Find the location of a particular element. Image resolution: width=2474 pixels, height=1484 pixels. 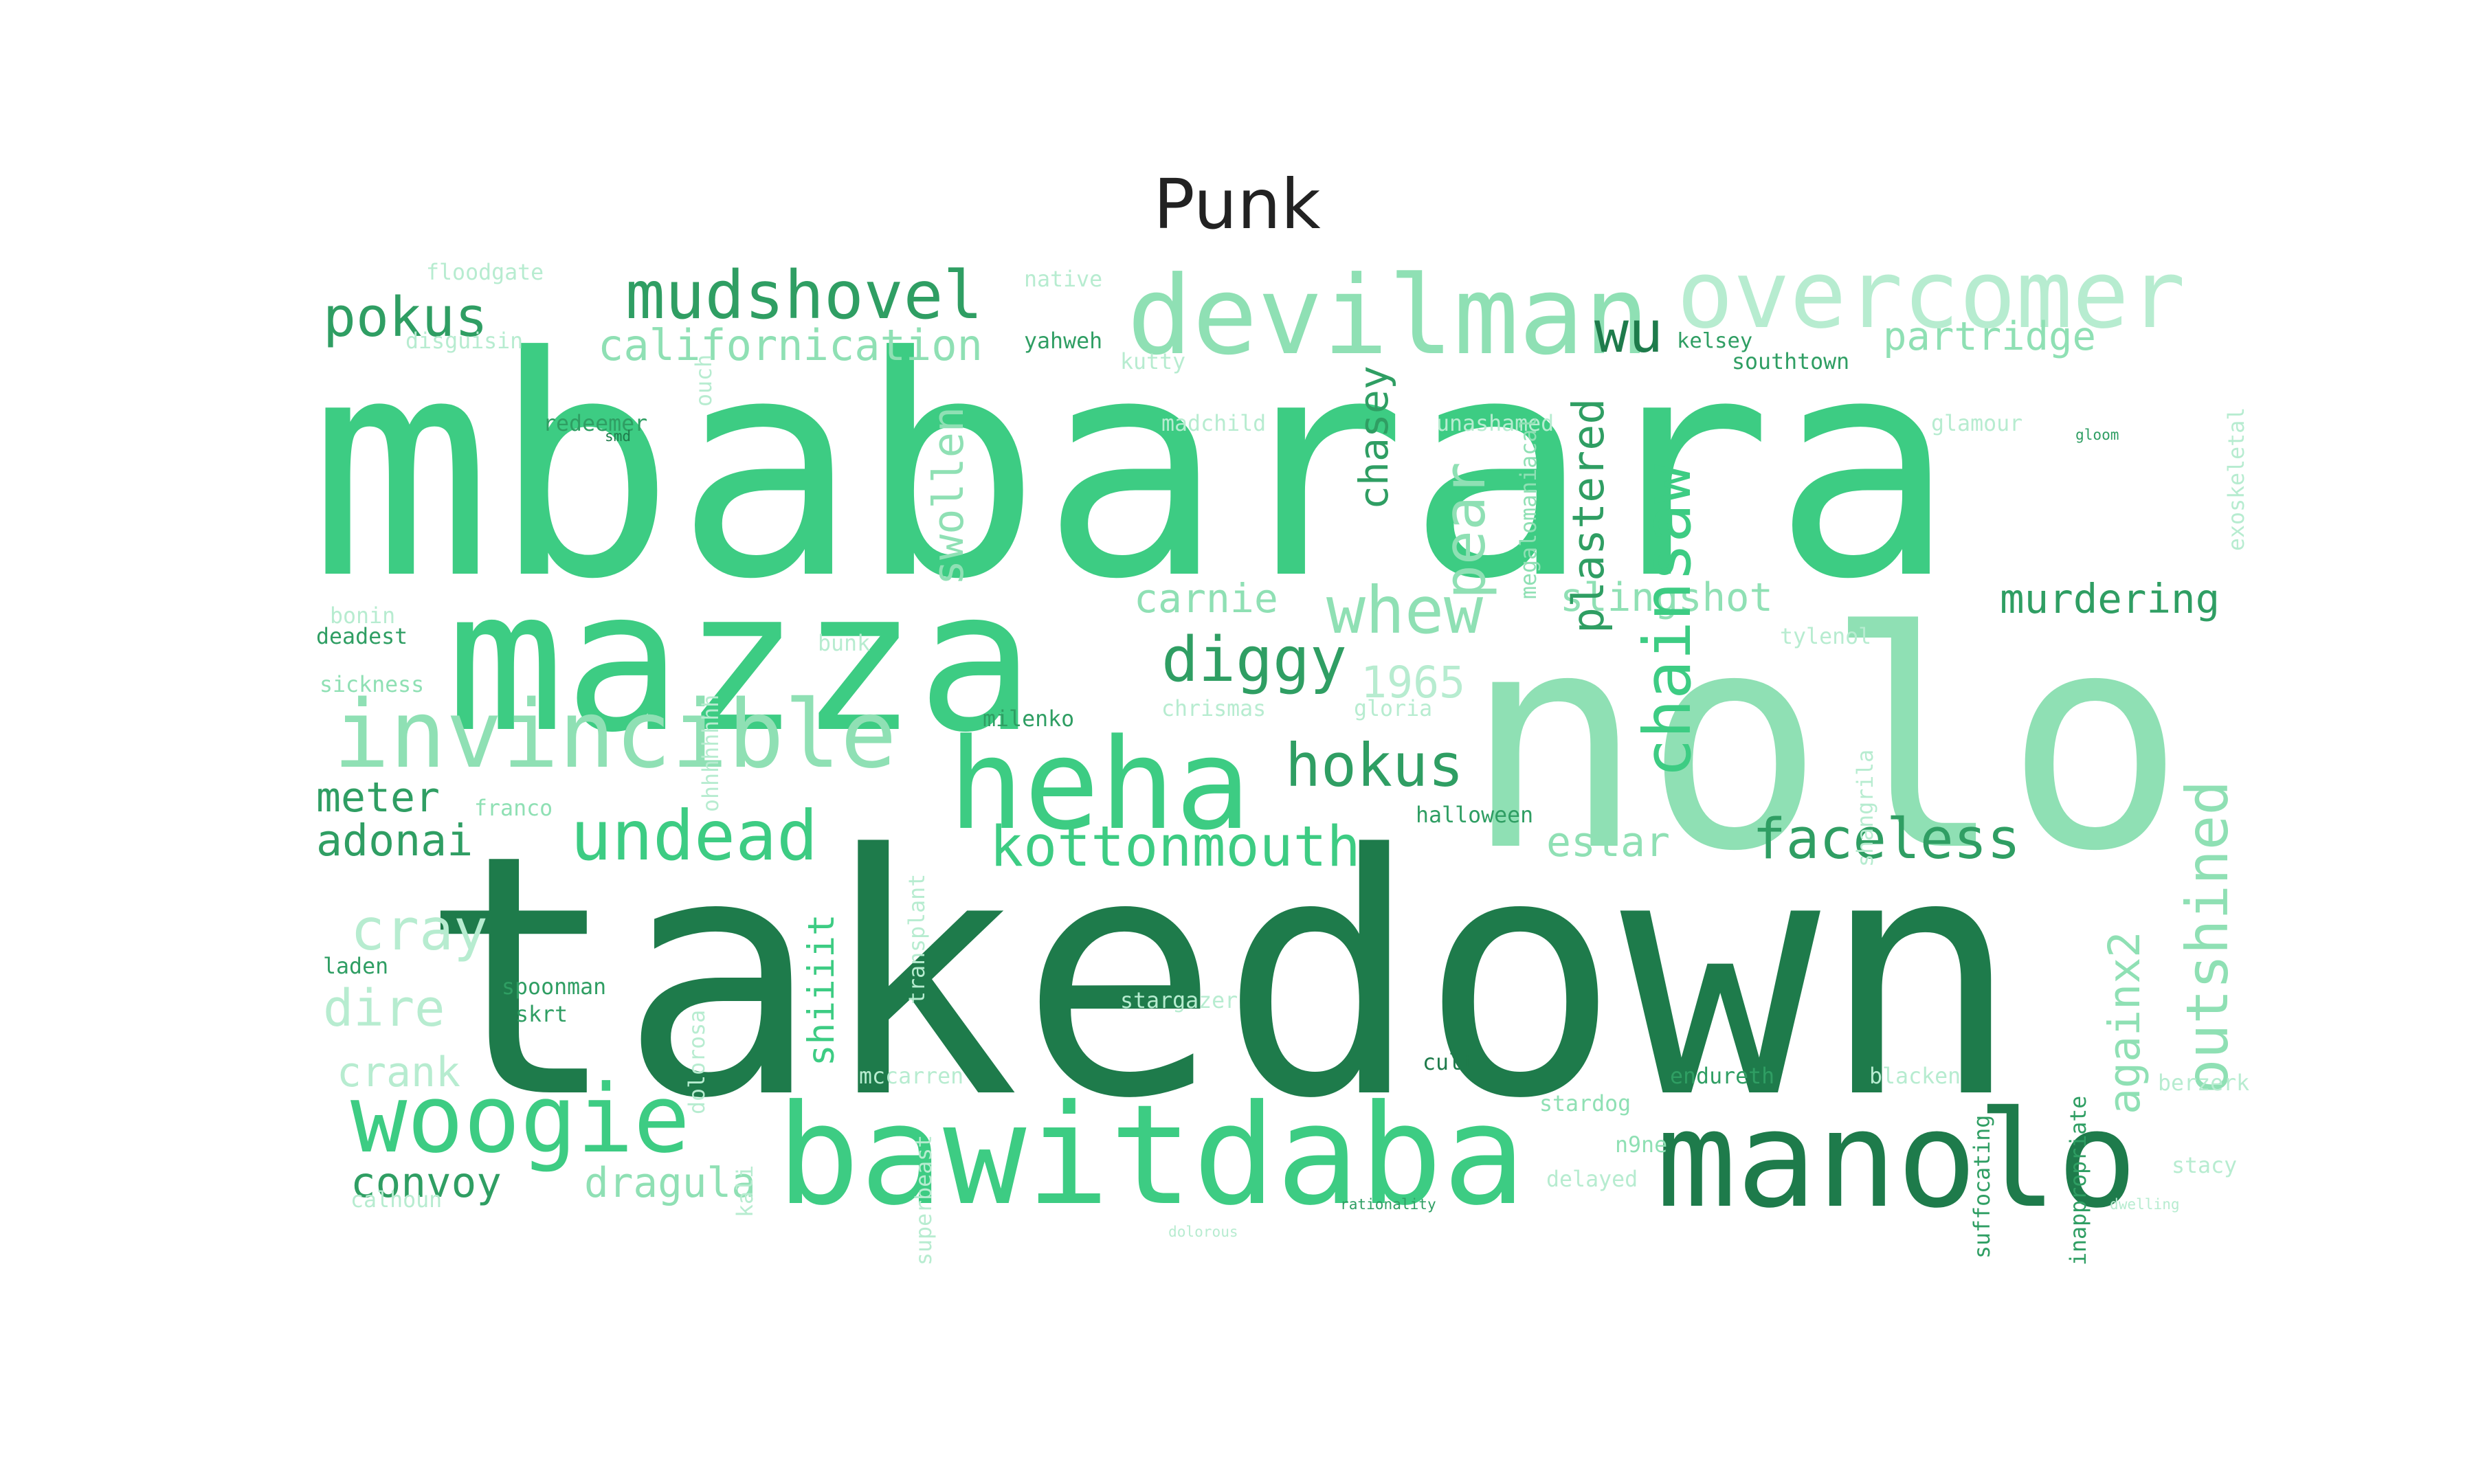

word-shangrila: shangrila is located at coordinates (1865, 808).